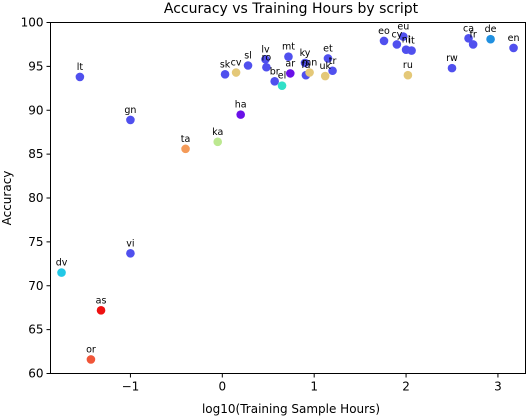 Image resolution: width=532 pixels, height=416 pixels. I want to click on data-point-en, so click(513, 48).